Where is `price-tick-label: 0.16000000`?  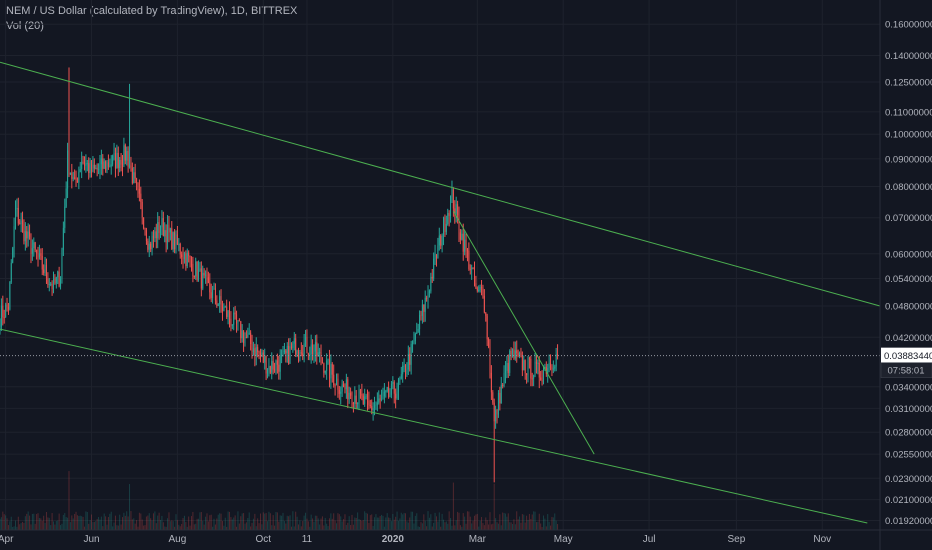
price-tick-label: 0.16000000 is located at coordinates (908, 25).